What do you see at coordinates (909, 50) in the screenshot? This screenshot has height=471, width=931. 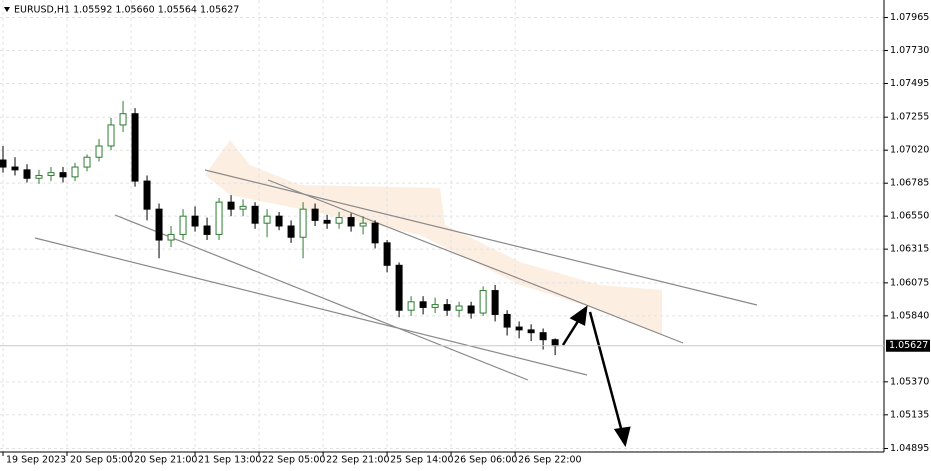 I see `y-tick-label: 1.07730` at bounding box center [909, 50].